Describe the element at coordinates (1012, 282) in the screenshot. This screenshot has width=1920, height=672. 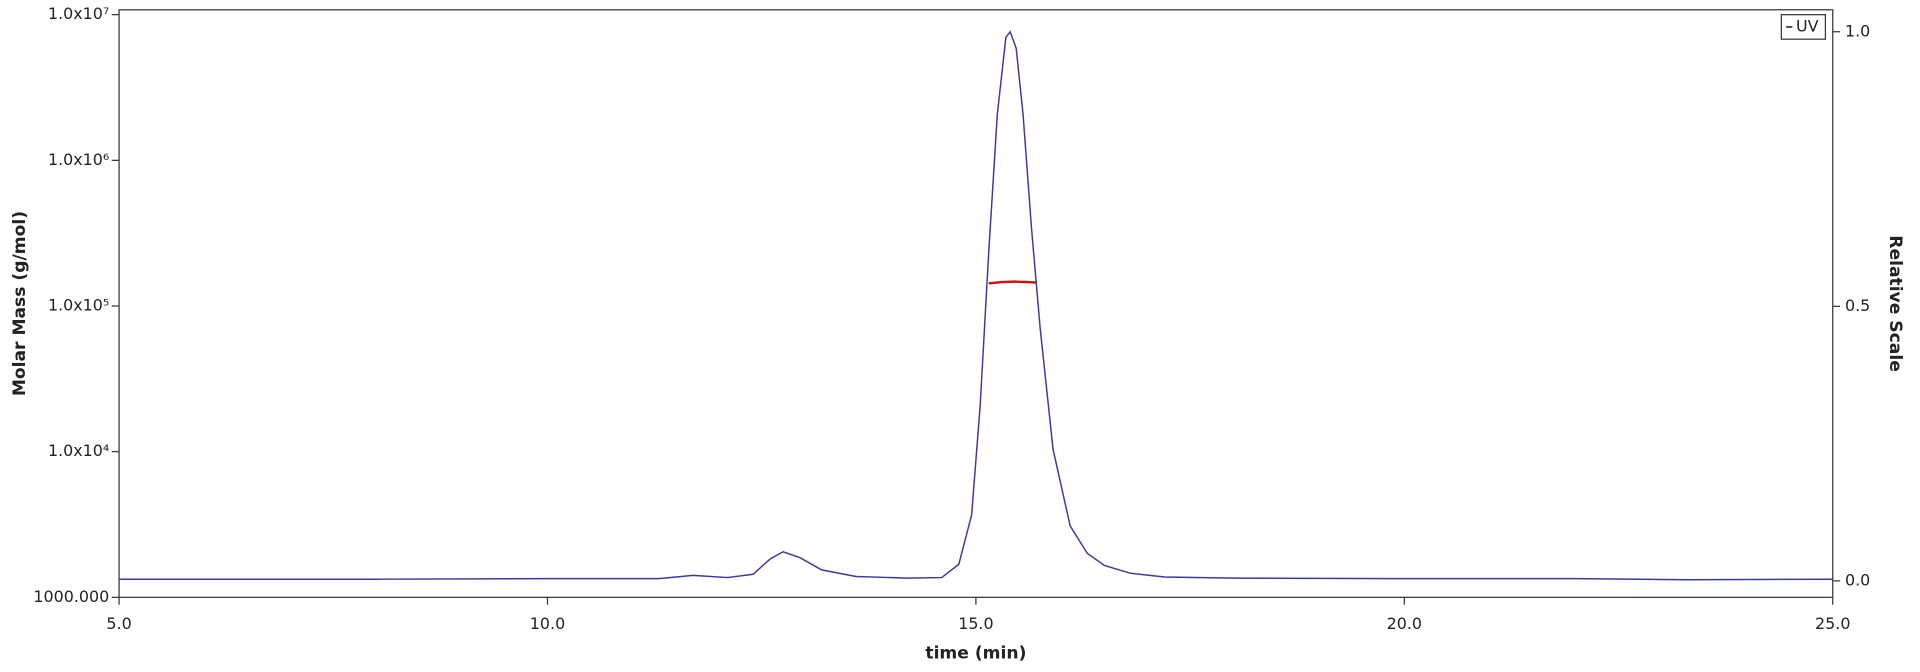
I see `series-line` at that location.